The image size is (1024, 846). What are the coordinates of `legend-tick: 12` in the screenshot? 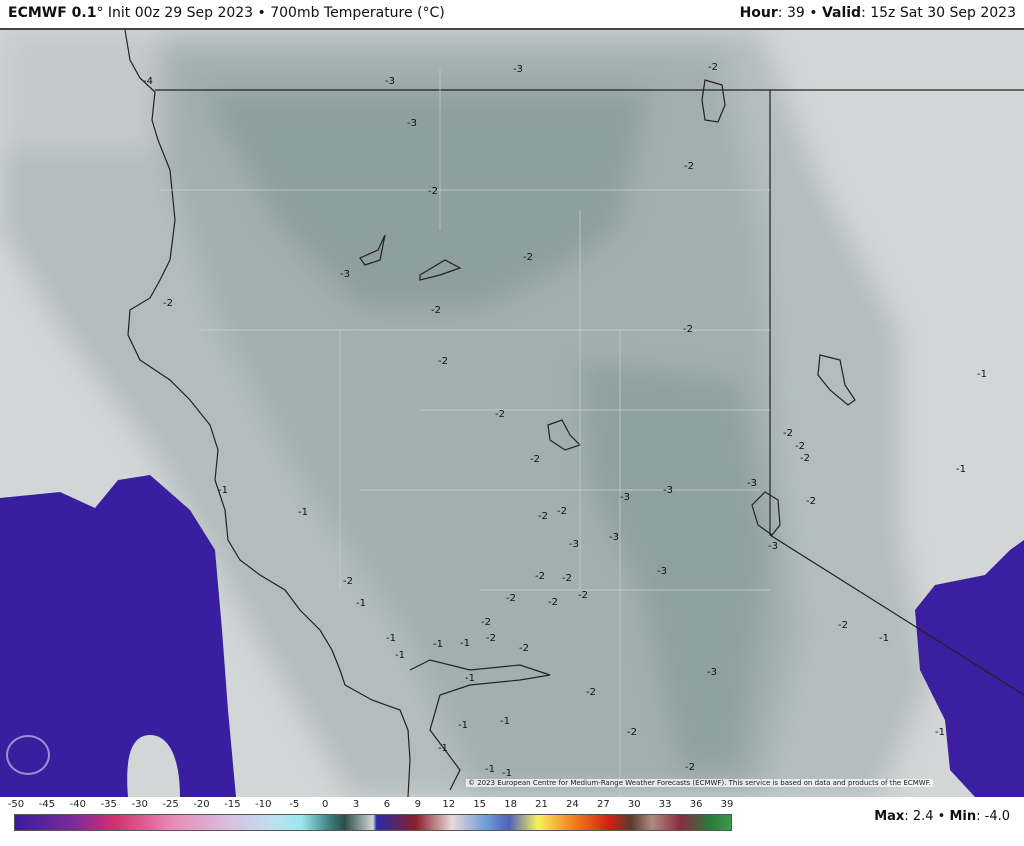 It's located at (449, 804).